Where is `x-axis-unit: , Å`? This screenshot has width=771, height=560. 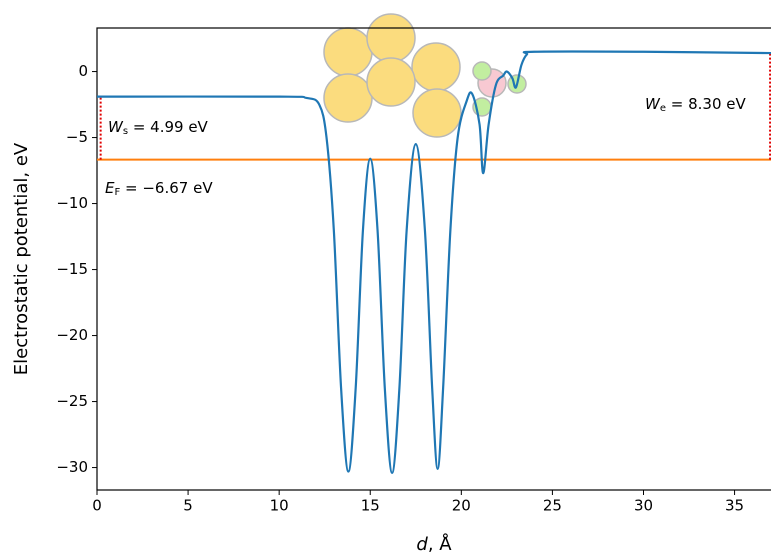
x-axis-unit: , Å is located at coordinates (440, 544).